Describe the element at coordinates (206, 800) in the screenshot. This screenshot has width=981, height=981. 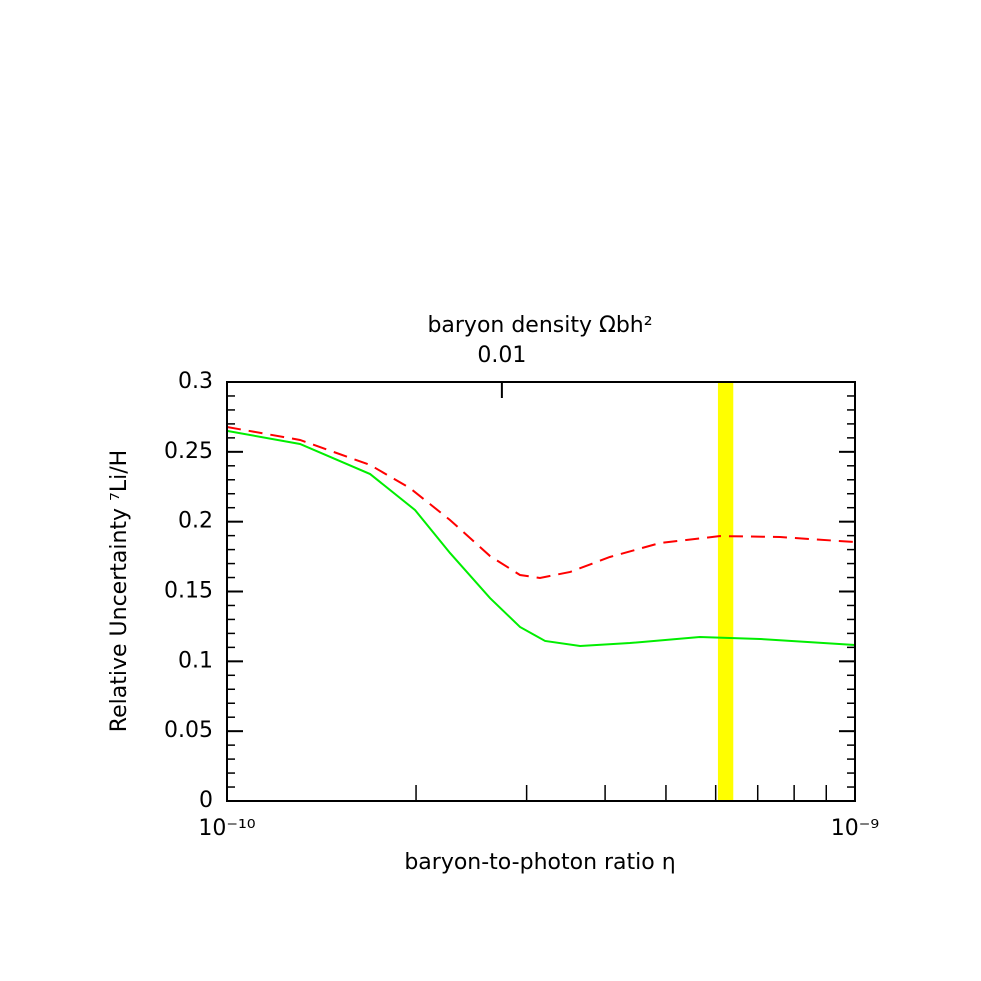
I see `y-tick-label: 0` at that location.